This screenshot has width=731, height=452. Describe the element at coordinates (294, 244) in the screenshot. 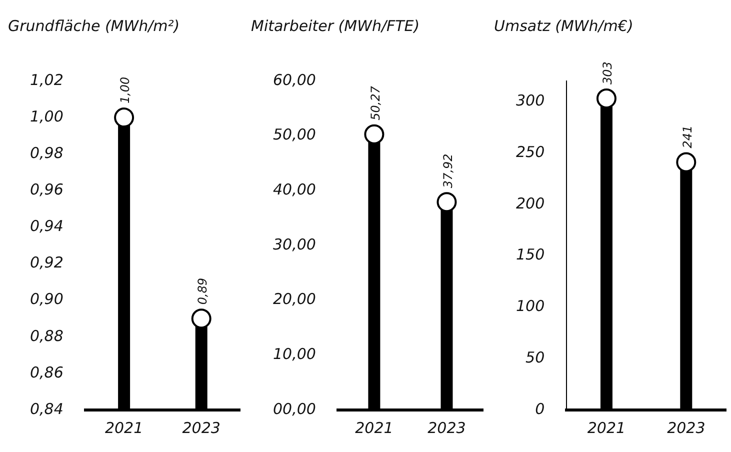

I see `y-tick-label: 30,00` at that location.